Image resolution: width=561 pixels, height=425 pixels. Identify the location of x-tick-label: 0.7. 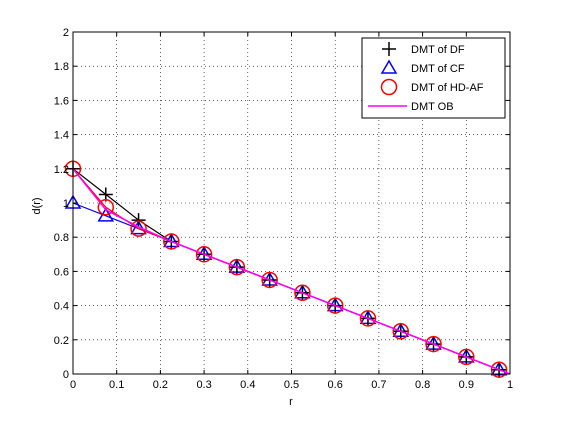
(378, 385).